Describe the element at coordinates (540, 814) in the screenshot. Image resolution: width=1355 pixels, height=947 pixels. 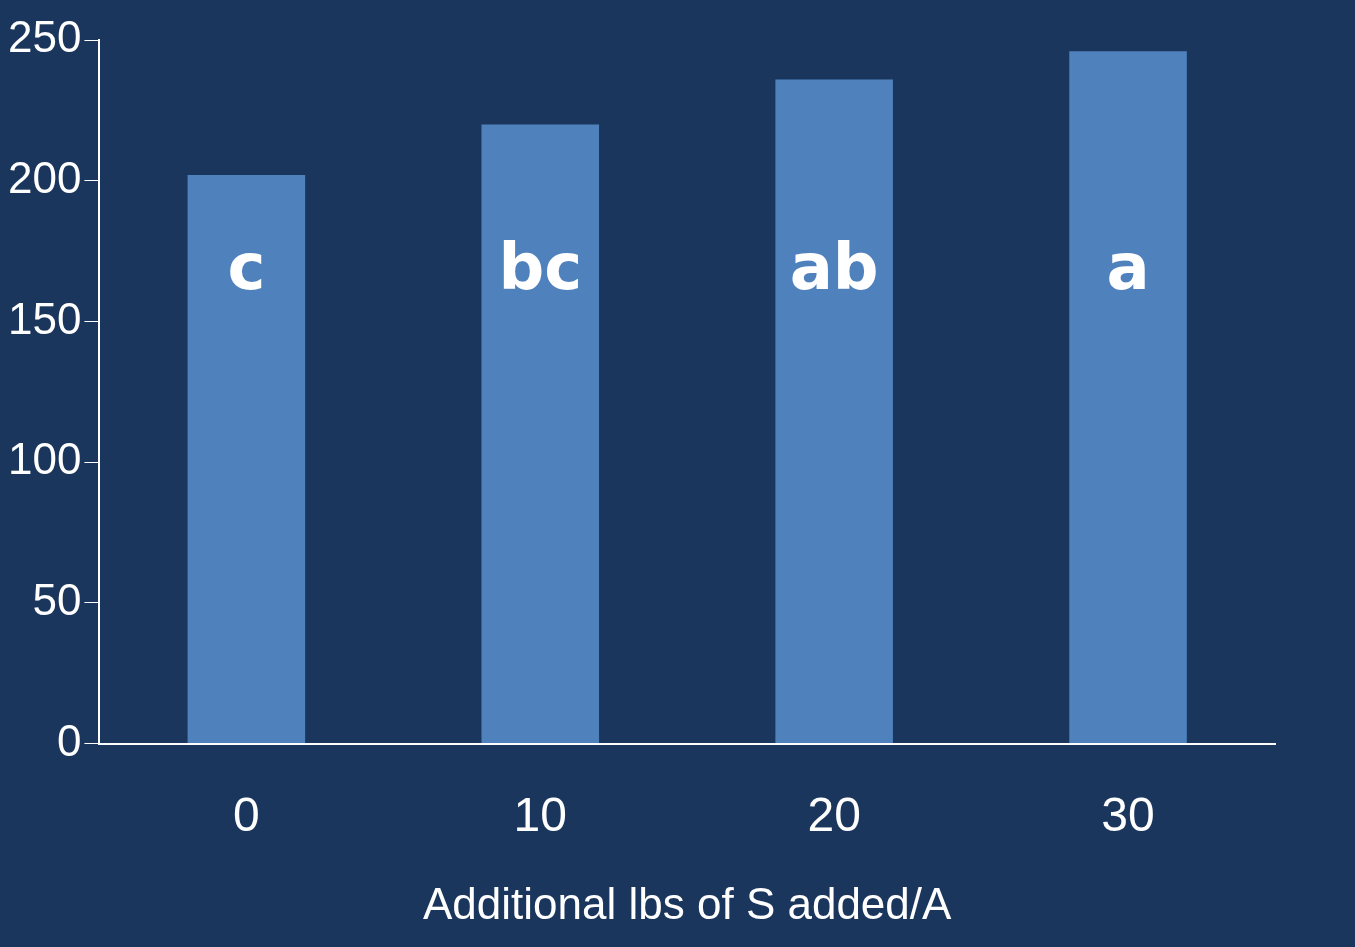
I see `x-tick-label: 10` at that location.